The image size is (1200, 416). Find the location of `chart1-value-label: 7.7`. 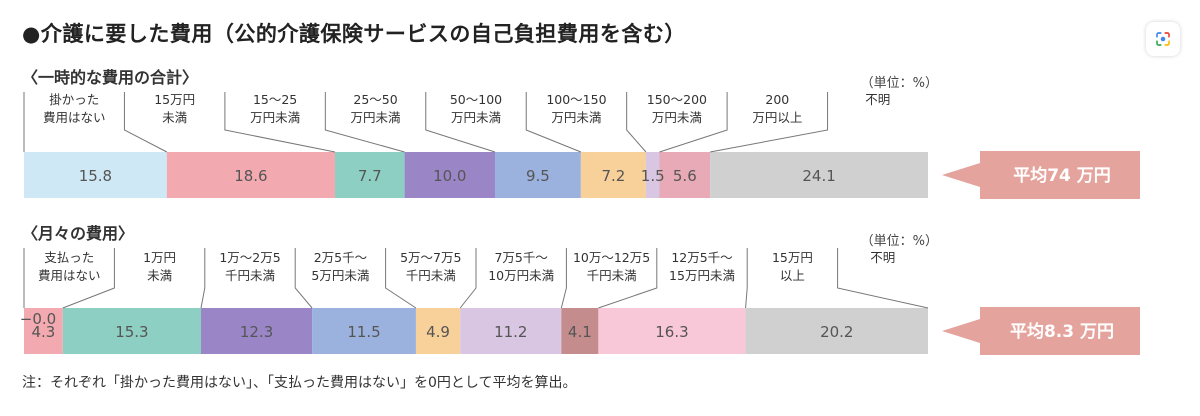

chart1-value-label: 7.7 is located at coordinates (370, 176).